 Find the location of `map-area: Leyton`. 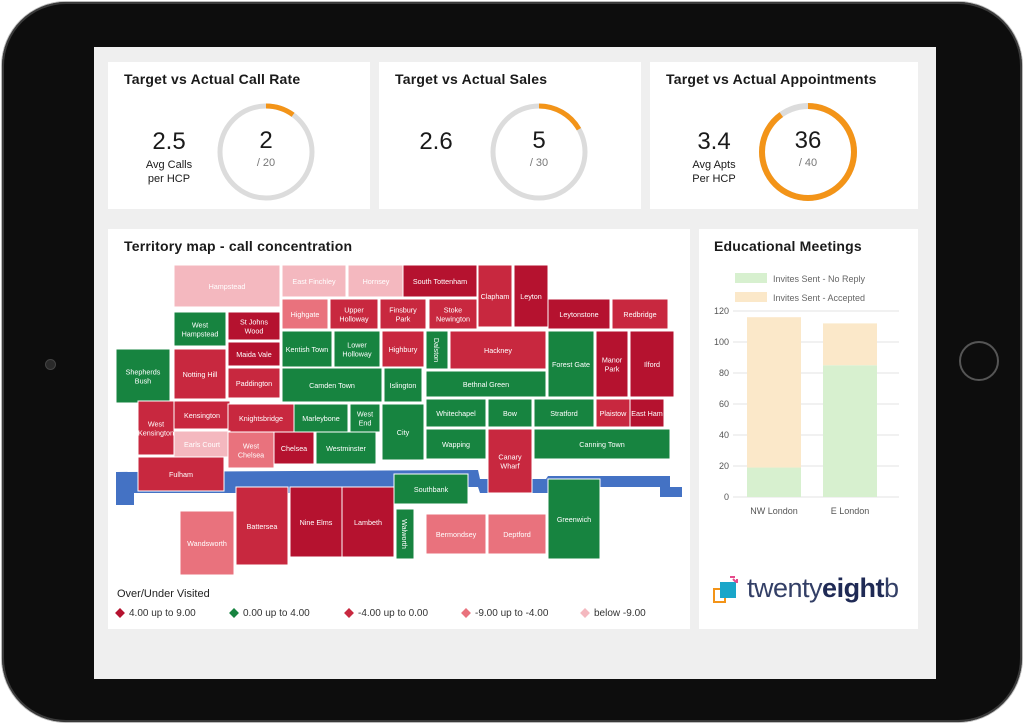

map-area: Leyton is located at coordinates (531, 296).